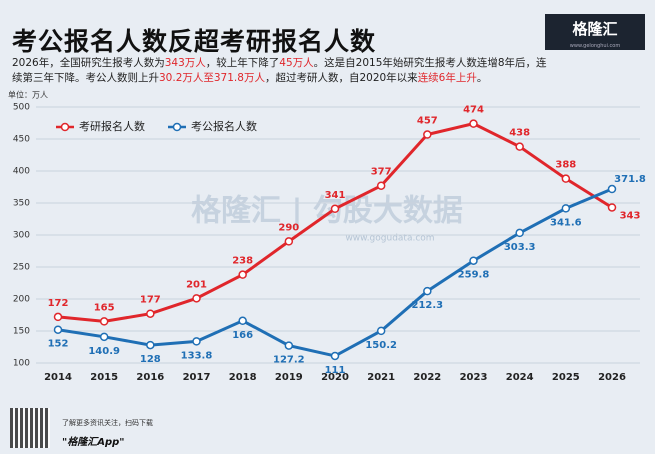 Image resolution: width=655 pixels, height=454 pixels. What do you see at coordinates (104, 351) in the screenshot?
I see `data-label: 140.9` at bounding box center [104, 351].